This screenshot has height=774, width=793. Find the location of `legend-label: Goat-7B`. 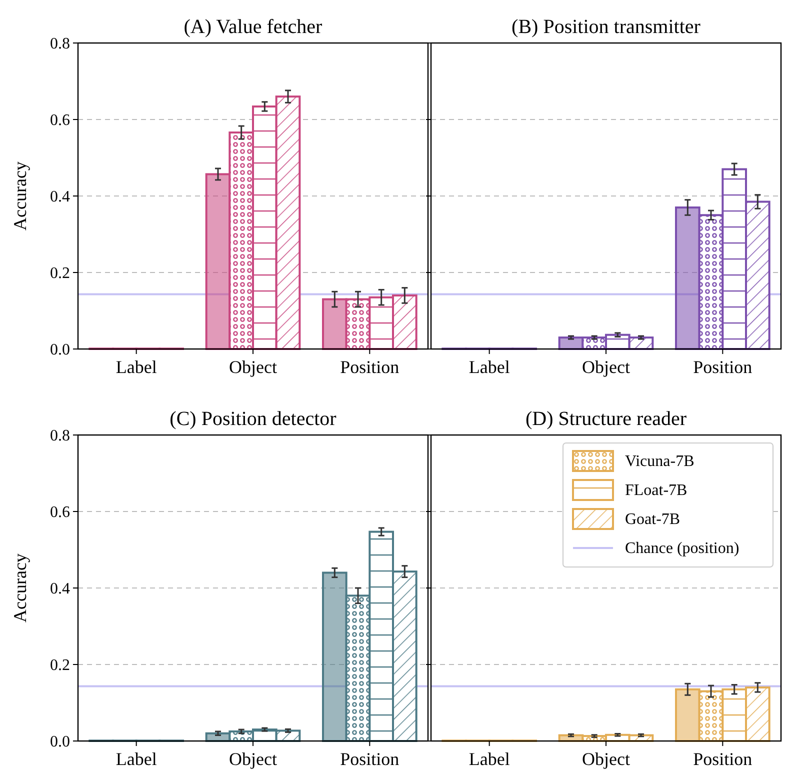

legend-label: Goat-7B is located at coordinates (652, 519).